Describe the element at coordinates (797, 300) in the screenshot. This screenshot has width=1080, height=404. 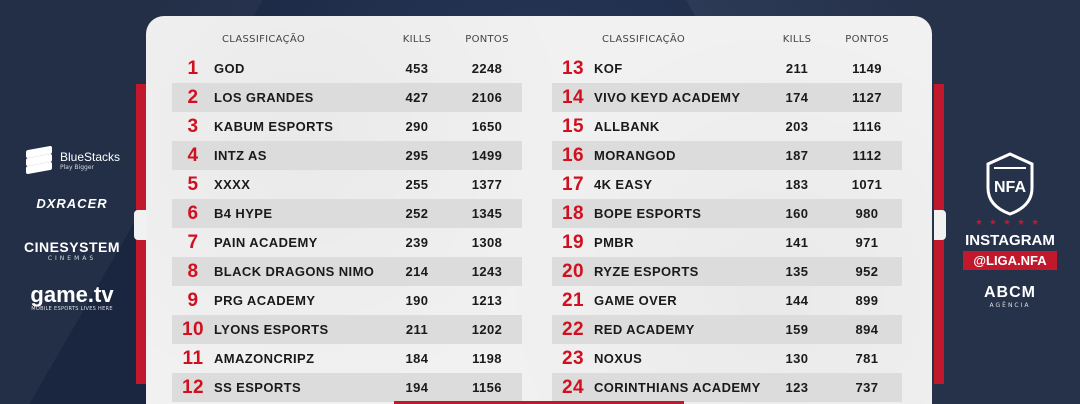
I see `kills-value: 144` at that location.